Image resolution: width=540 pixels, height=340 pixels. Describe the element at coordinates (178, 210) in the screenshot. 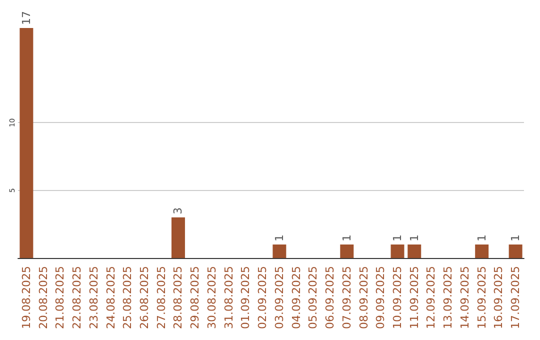

I see `data-label: 3` at that location.